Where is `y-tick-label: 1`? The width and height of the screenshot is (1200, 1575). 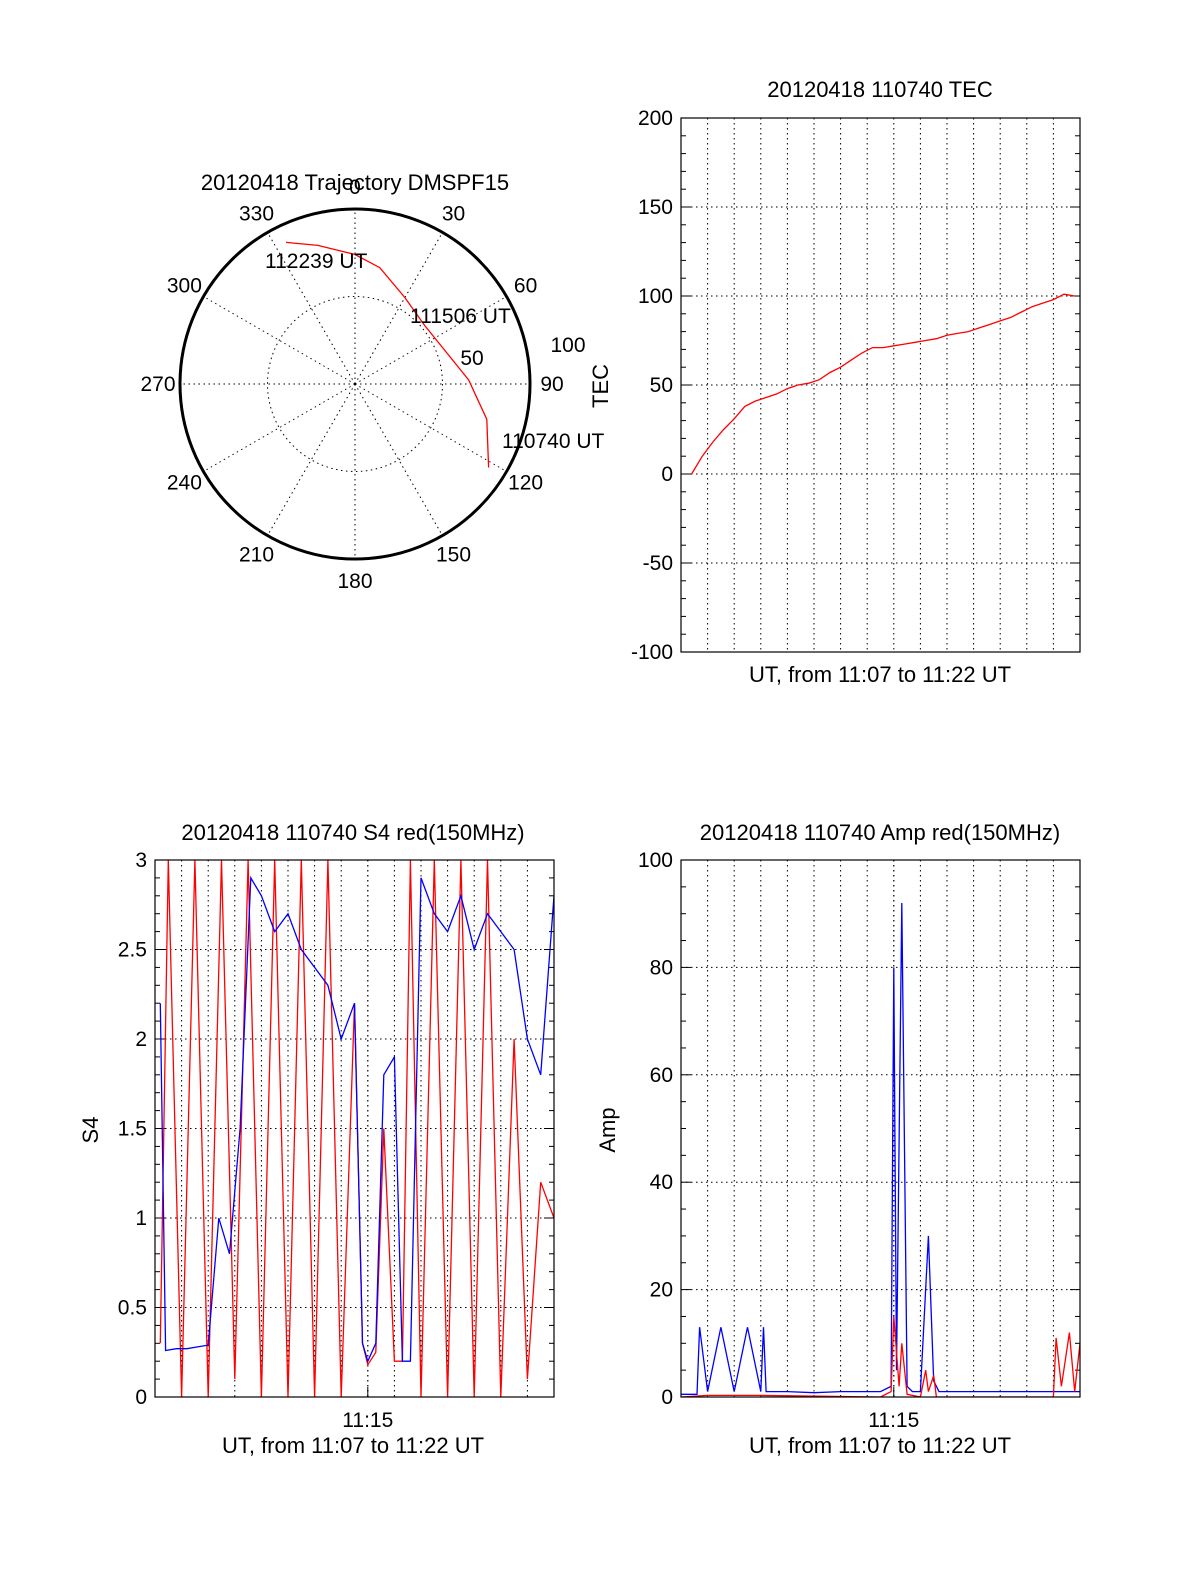
y-tick-label: 1 is located at coordinates (141, 1218).